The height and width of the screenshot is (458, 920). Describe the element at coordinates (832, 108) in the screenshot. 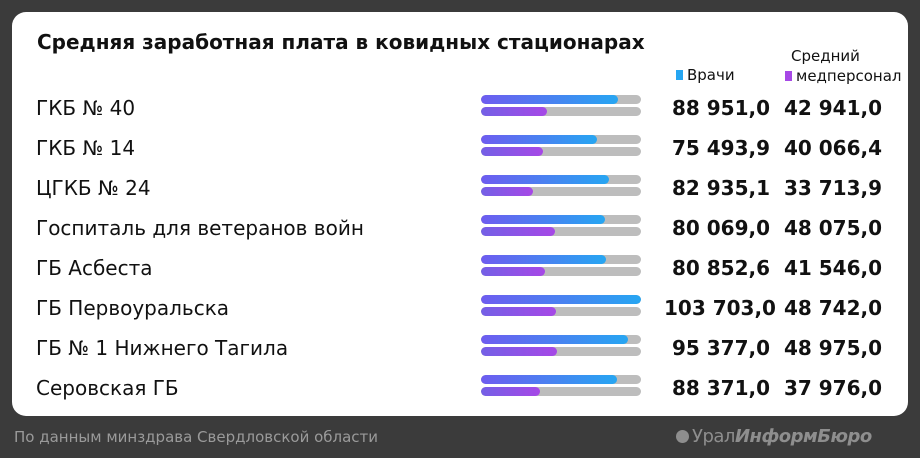

I see `nurses-value-label: 42 941,0` at that location.